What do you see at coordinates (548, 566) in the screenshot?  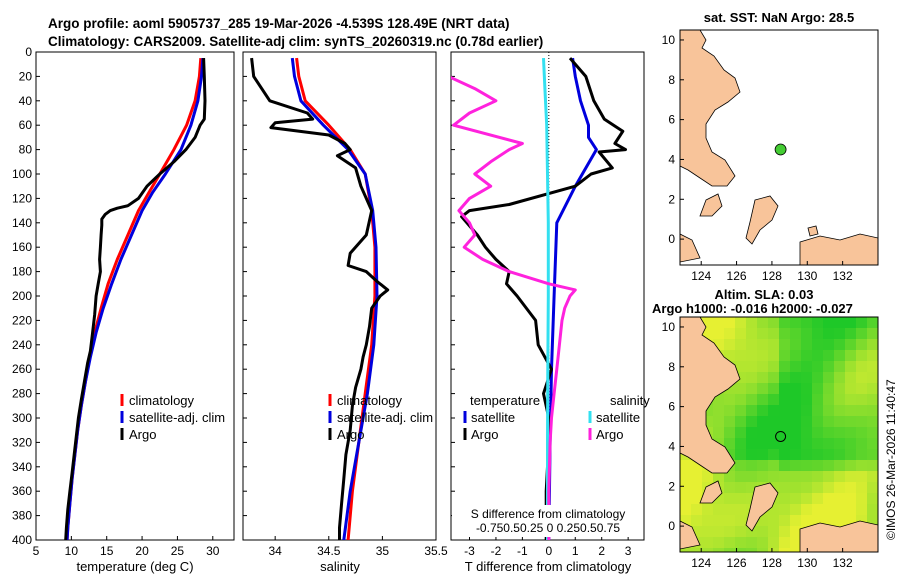 I see `difference-xlabel: T difference from climatology` at bounding box center [548, 566].